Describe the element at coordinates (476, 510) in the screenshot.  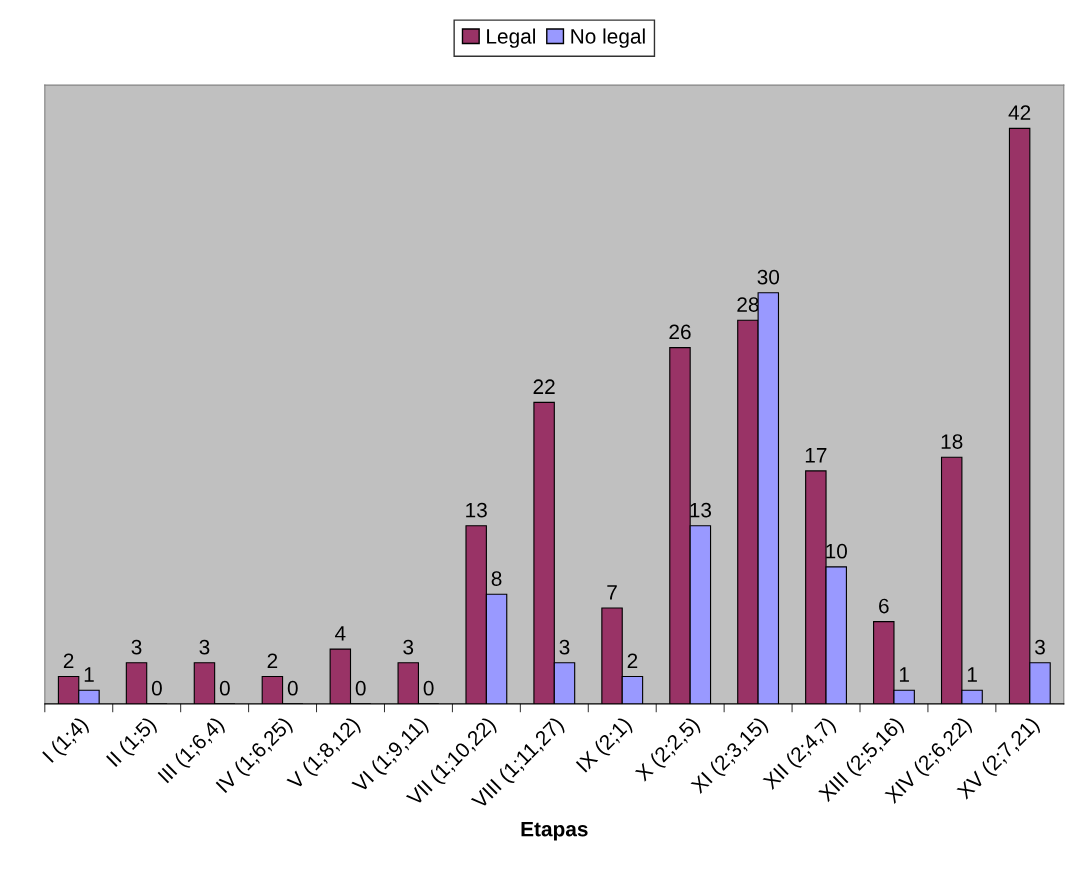
I see `data-label: 13` at that location.